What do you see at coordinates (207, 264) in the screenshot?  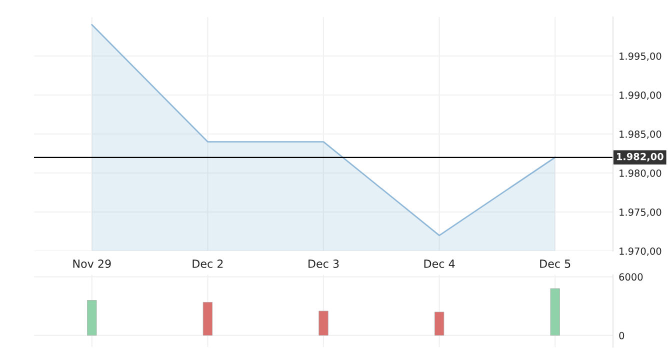 I see `x-tick-label: Dec 2` at bounding box center [207, 264].